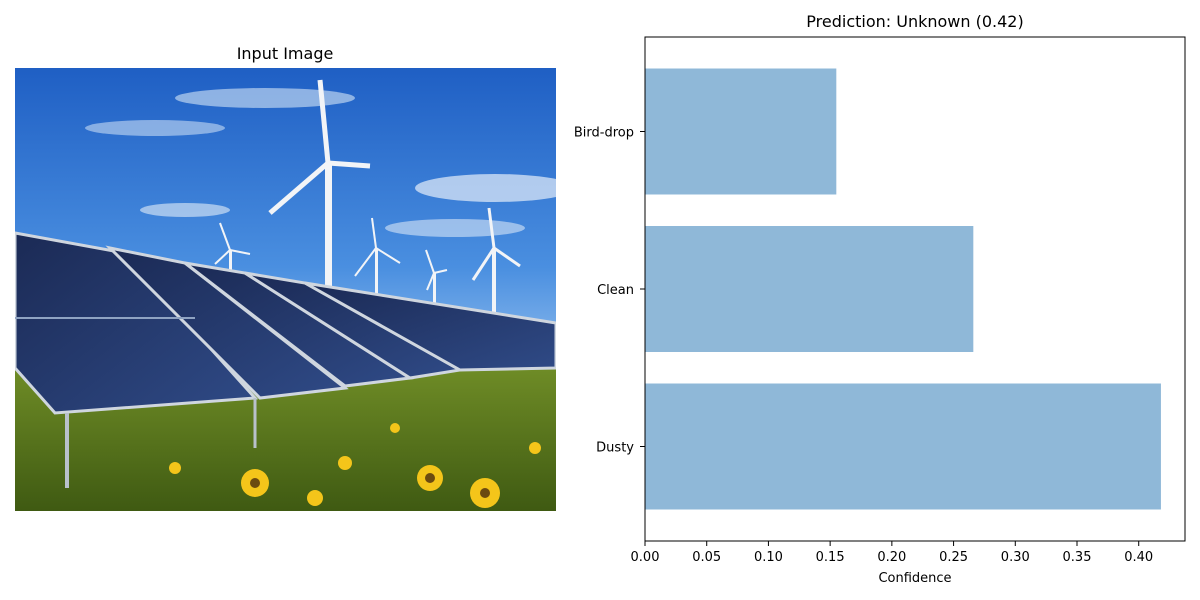  I want to click on chart-title: Prediction: Unknown (0.42), so click(915, 21).